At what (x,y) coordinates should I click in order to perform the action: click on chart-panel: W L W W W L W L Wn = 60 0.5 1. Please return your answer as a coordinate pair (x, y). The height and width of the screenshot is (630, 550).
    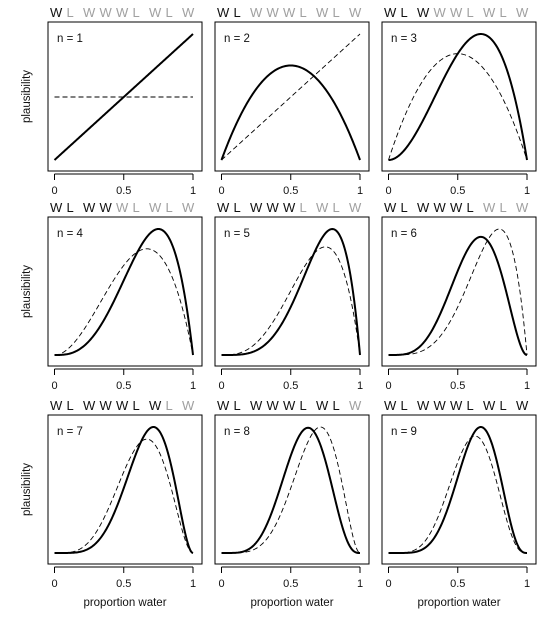
    Looking at the image, I should click on (459, 296).